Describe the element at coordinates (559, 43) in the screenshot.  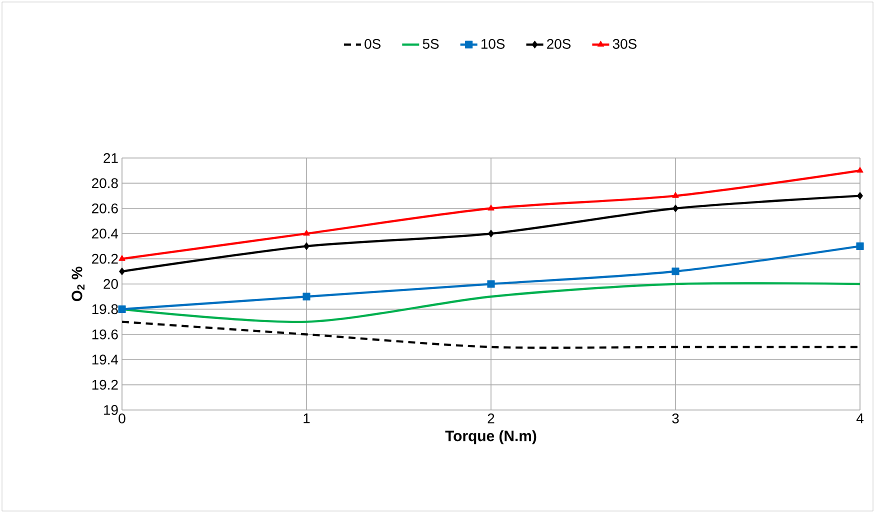
I see `legend-label: 20S` at that location.